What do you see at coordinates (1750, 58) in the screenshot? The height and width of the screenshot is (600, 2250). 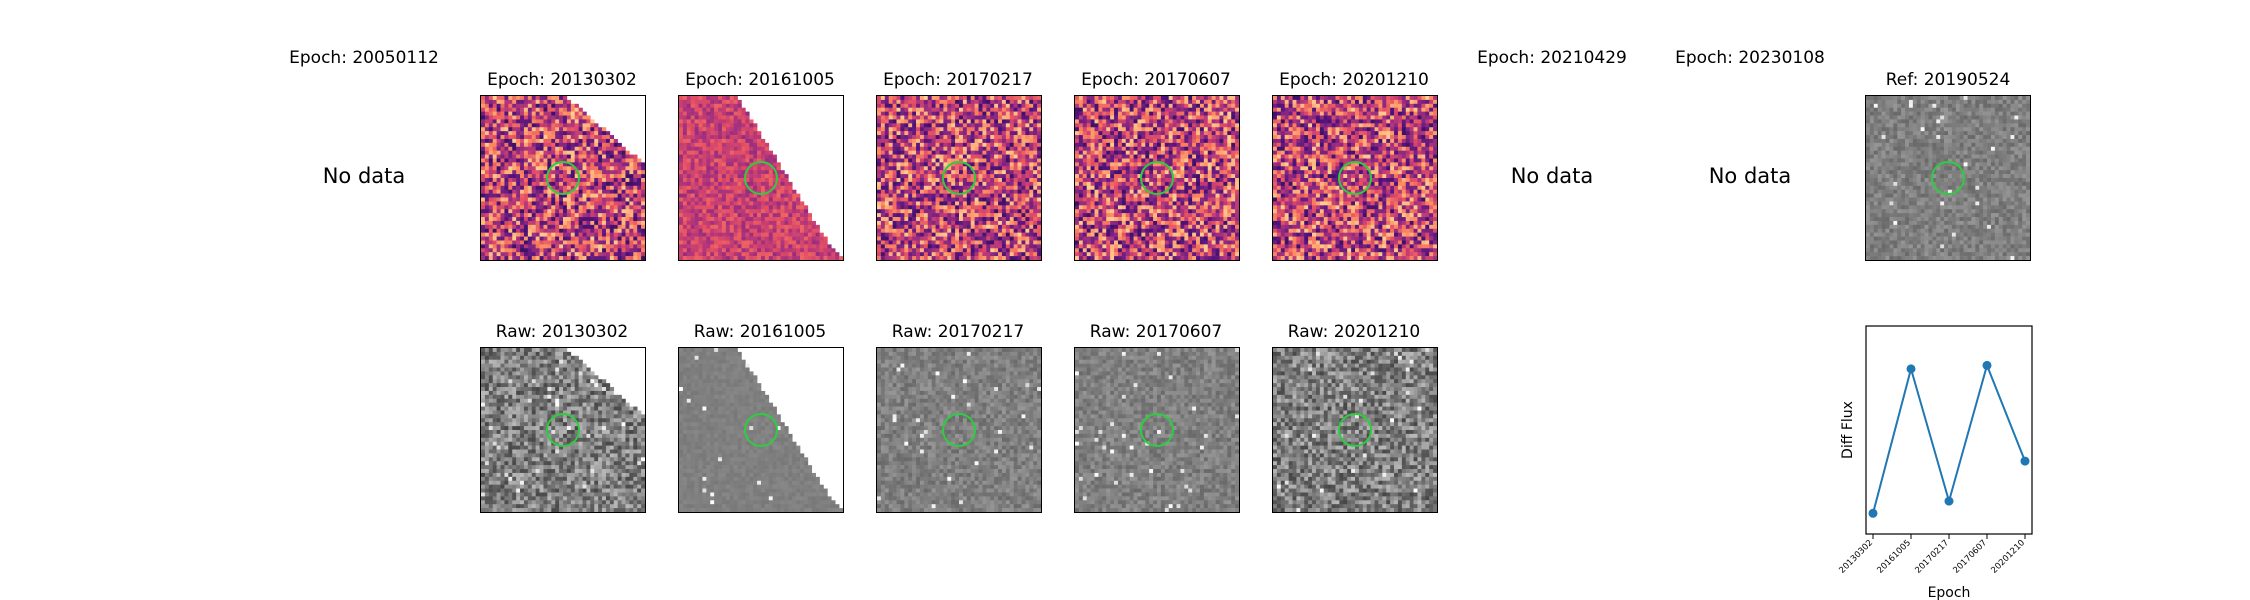 I see `epoch-title-20230108: Epoch: 20230108` at bounding box center [1750, 58].